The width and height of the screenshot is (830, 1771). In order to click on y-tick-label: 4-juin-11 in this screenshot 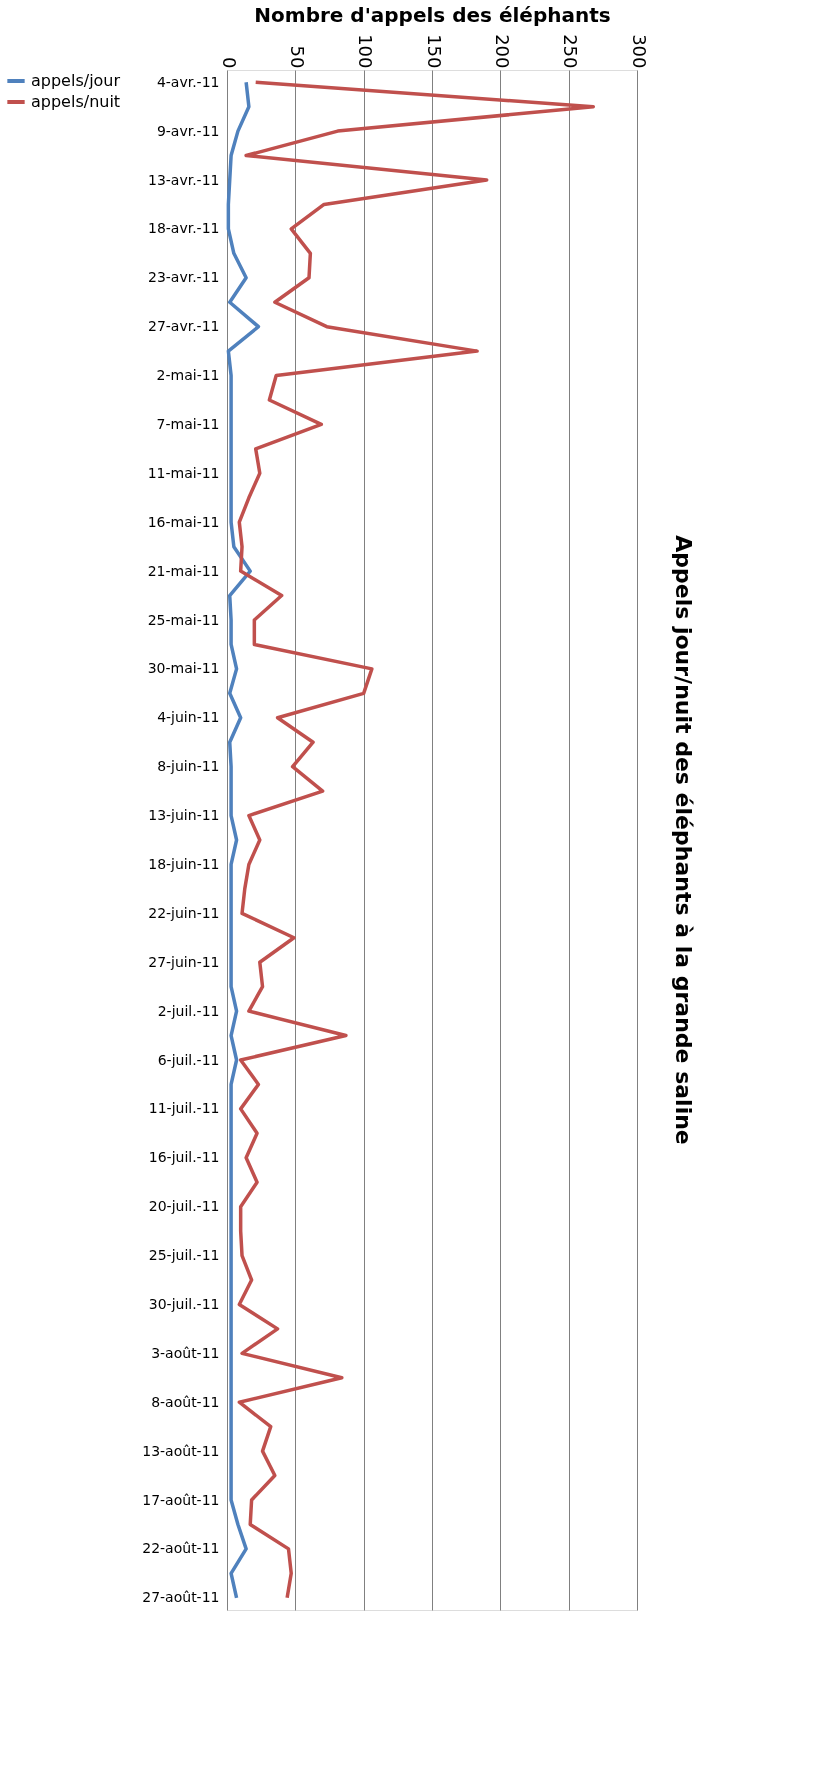, I will do `click(188, 717)`.